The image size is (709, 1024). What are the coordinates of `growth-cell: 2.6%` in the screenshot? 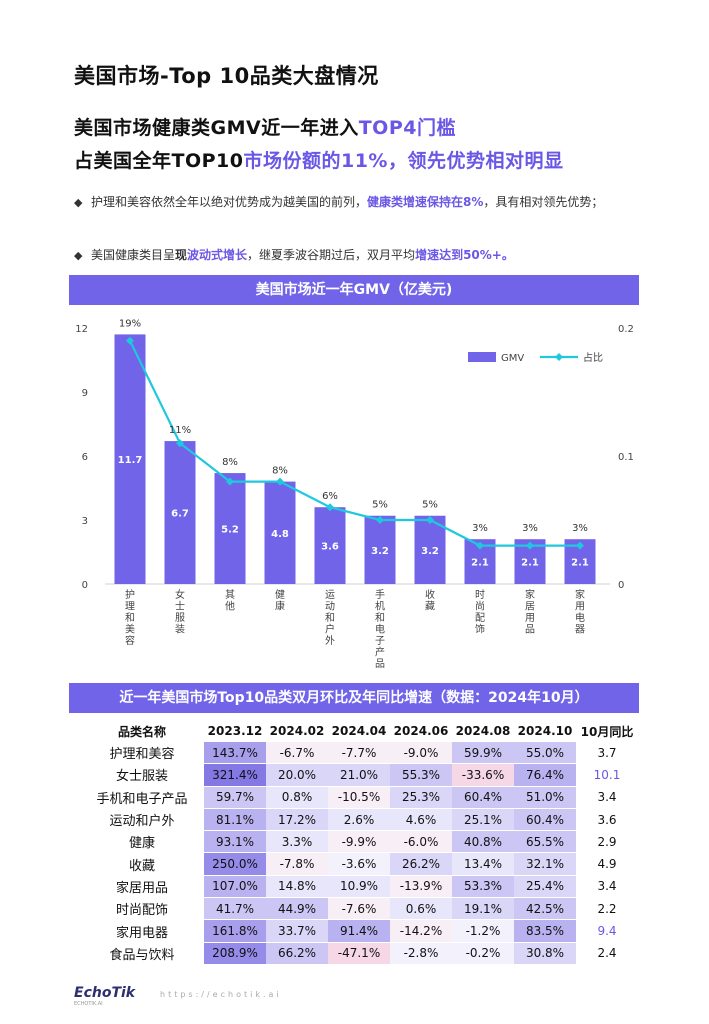 It's located at (359, 820).